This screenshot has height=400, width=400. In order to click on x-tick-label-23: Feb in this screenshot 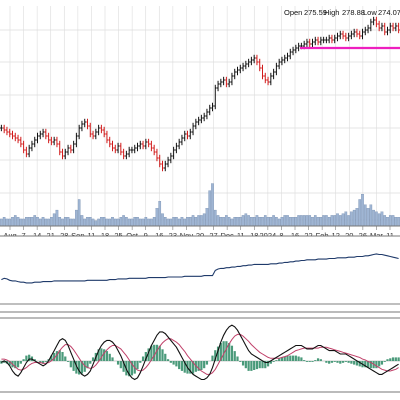, I will do `click(322, 235)`.